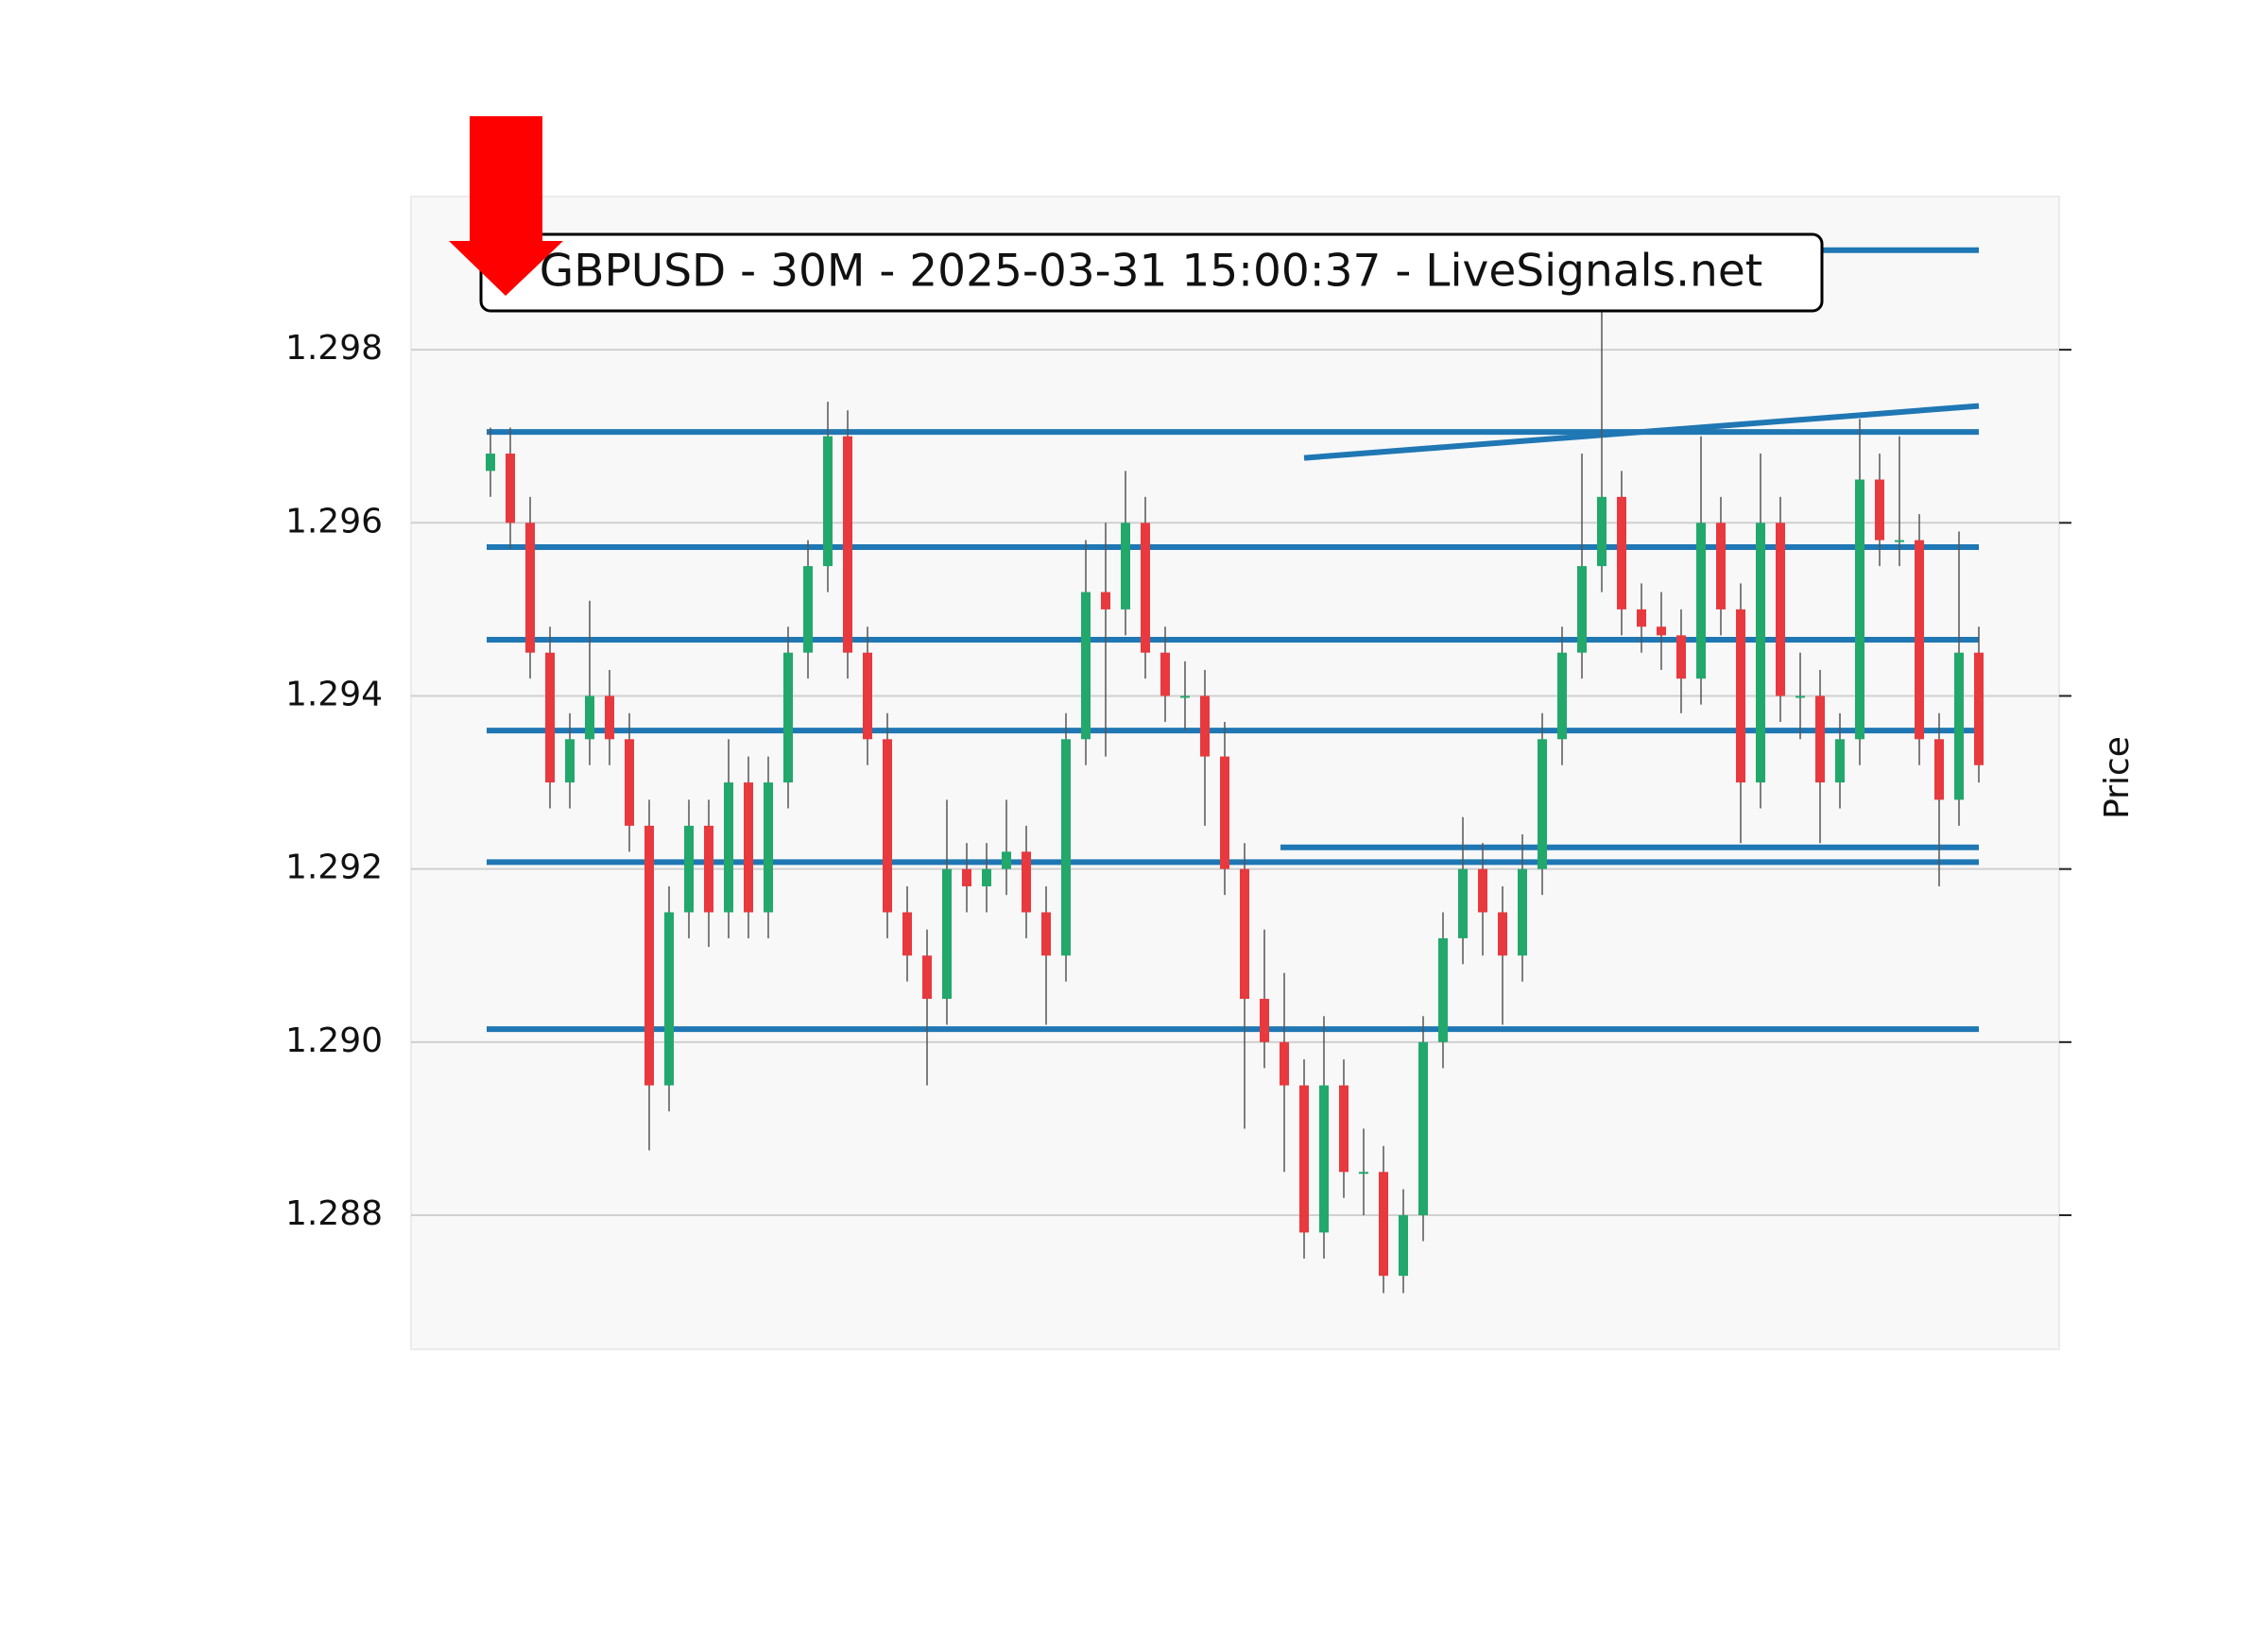 This screenshot has width=2268, height=1630. Describe the element at coordinates (1641, 432) in the screenshot. I see `trend-line` at that location.